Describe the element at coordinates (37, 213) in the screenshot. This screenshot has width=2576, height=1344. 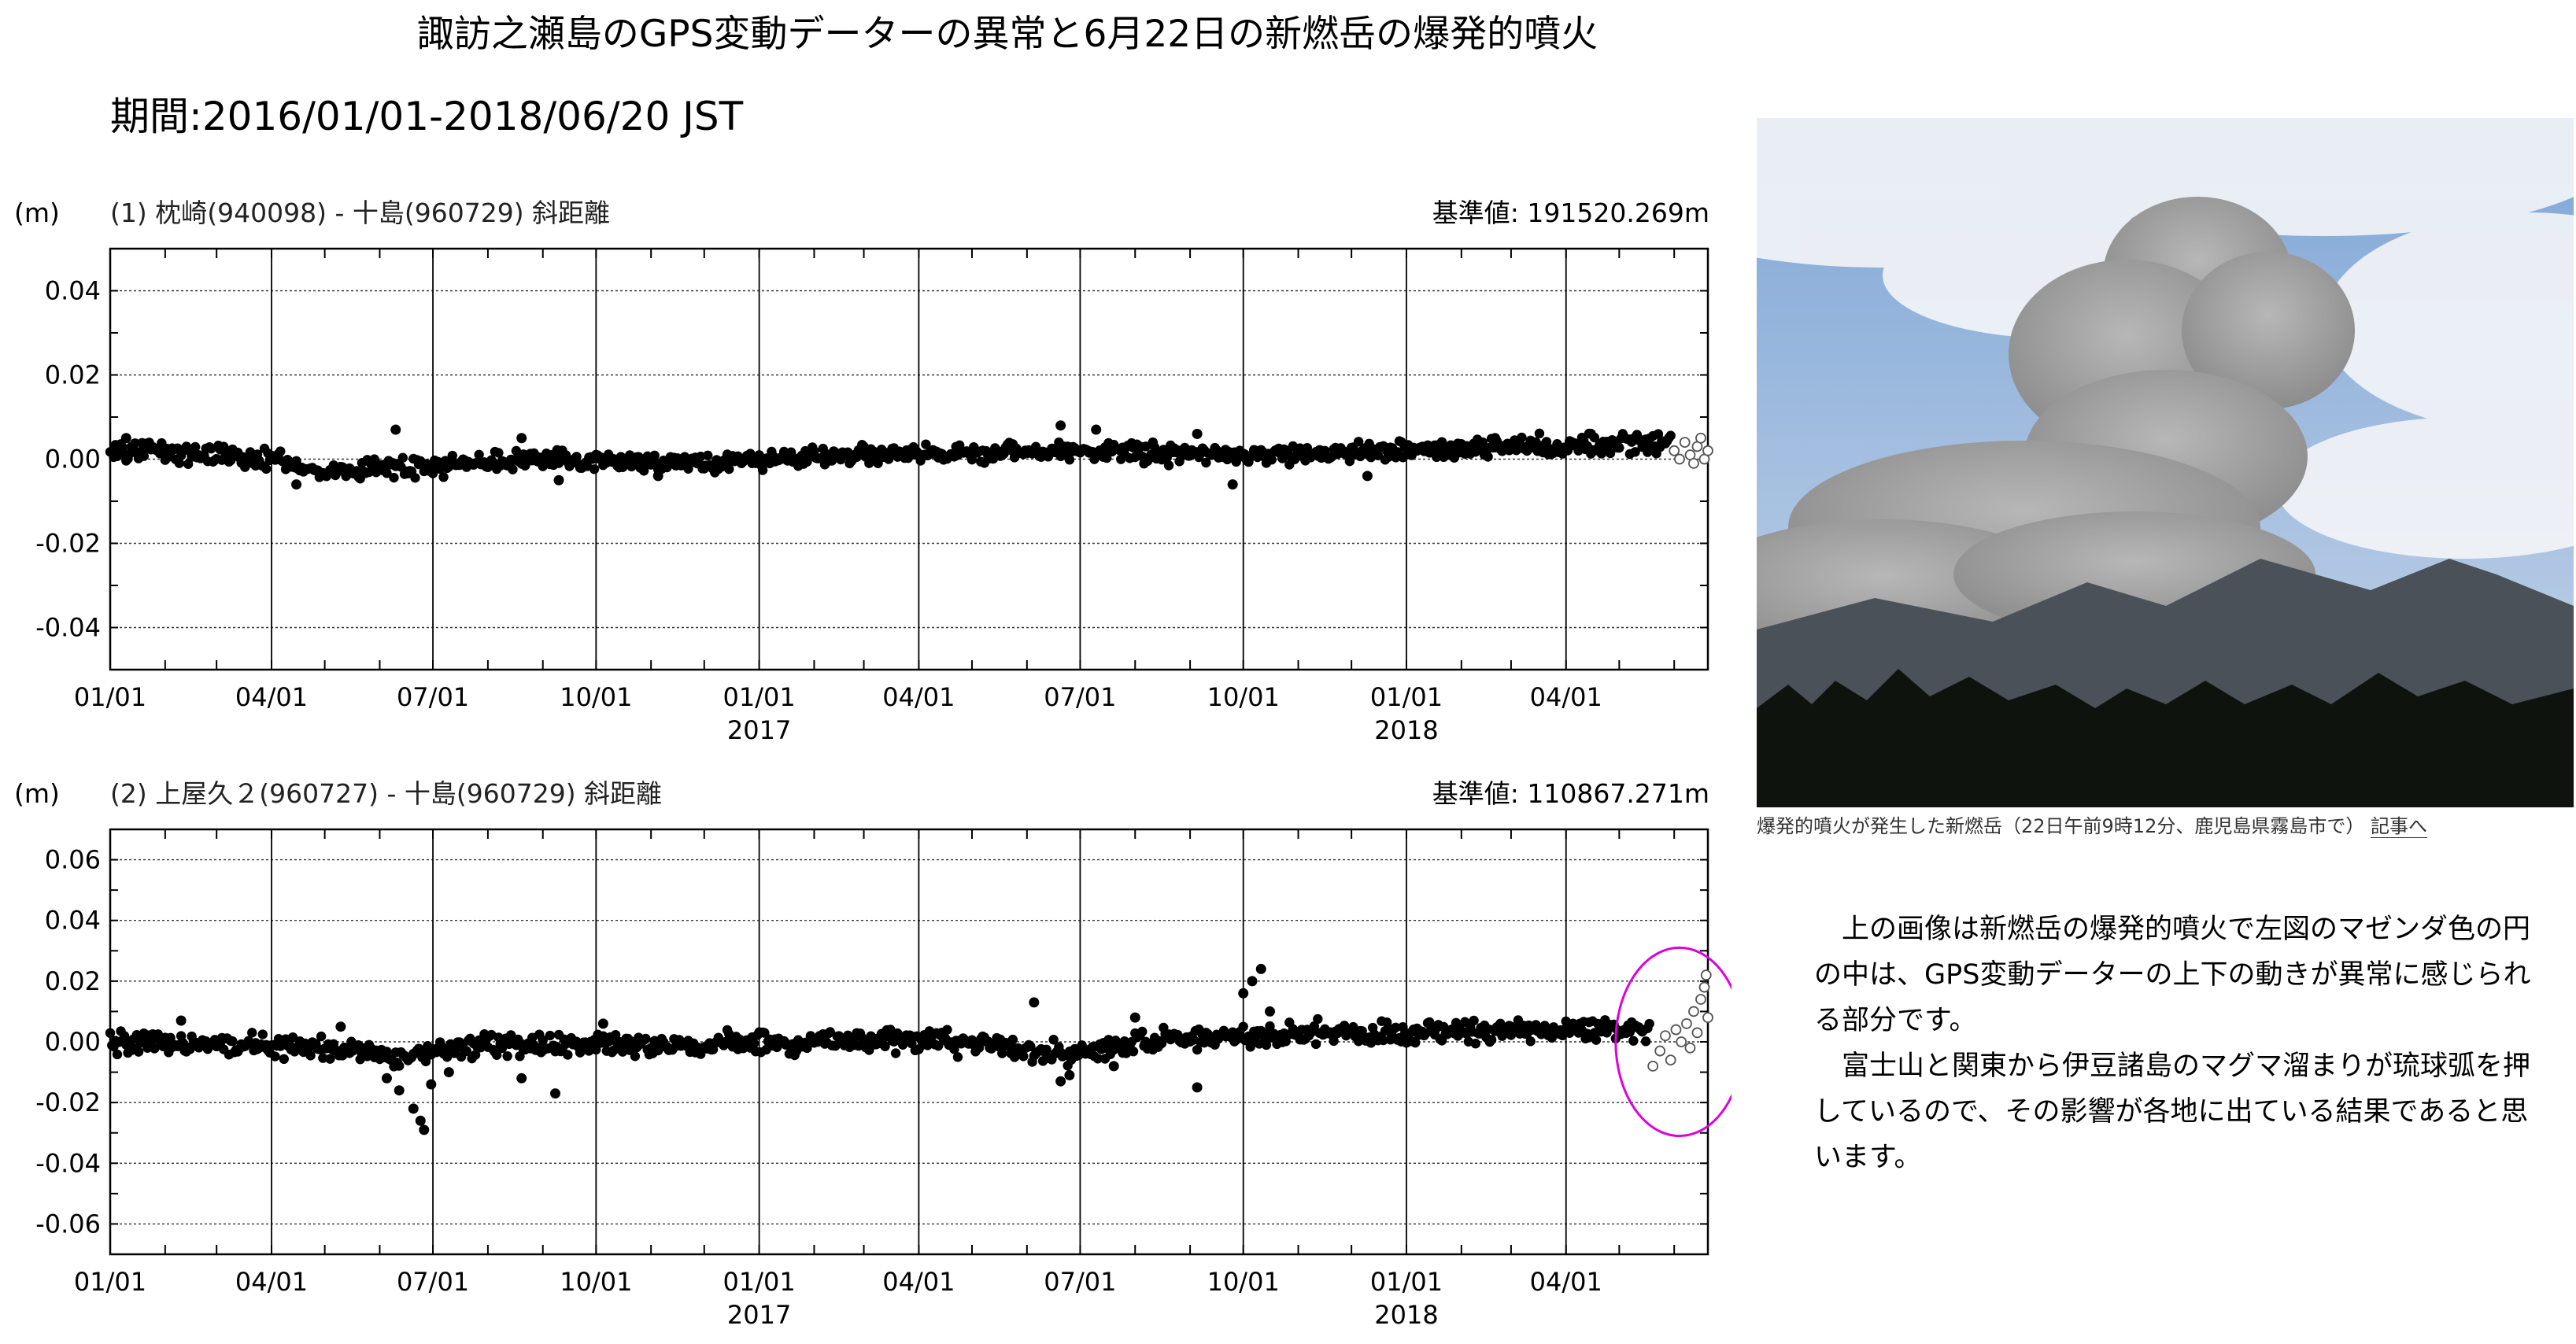
I see `chart1-unit-label: (m)` at that location.